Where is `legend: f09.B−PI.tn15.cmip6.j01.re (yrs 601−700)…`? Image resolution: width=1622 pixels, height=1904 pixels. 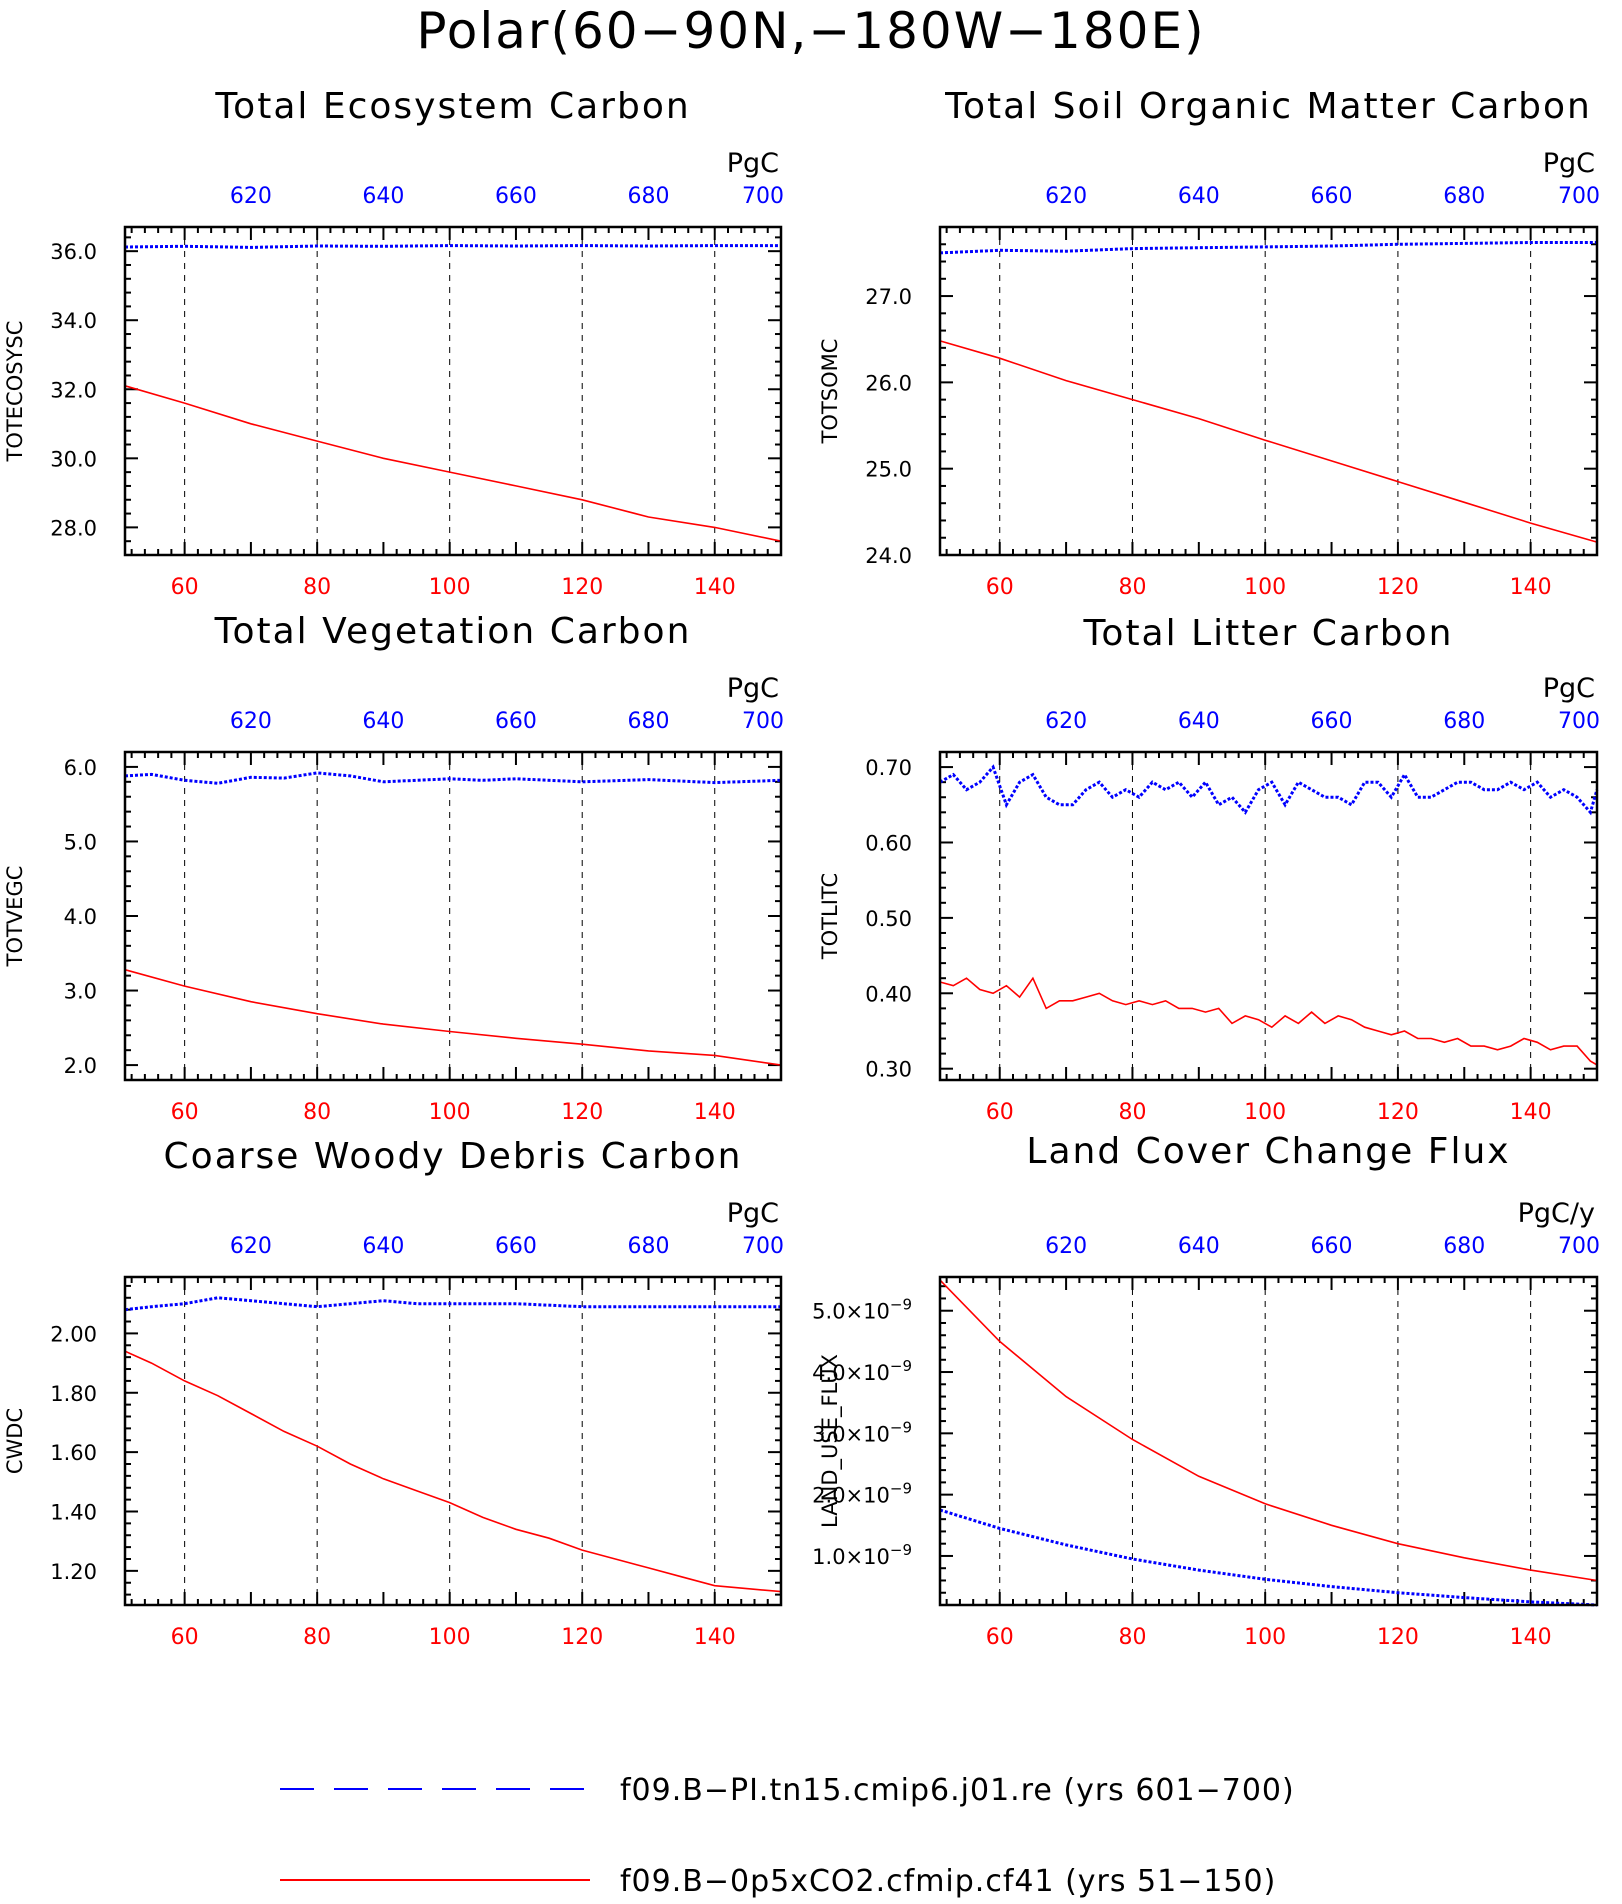 legend: f09.B−PI.tn15.cmip6.j01.re (yrs 601−700)… is located at coordinates (787, 1836).